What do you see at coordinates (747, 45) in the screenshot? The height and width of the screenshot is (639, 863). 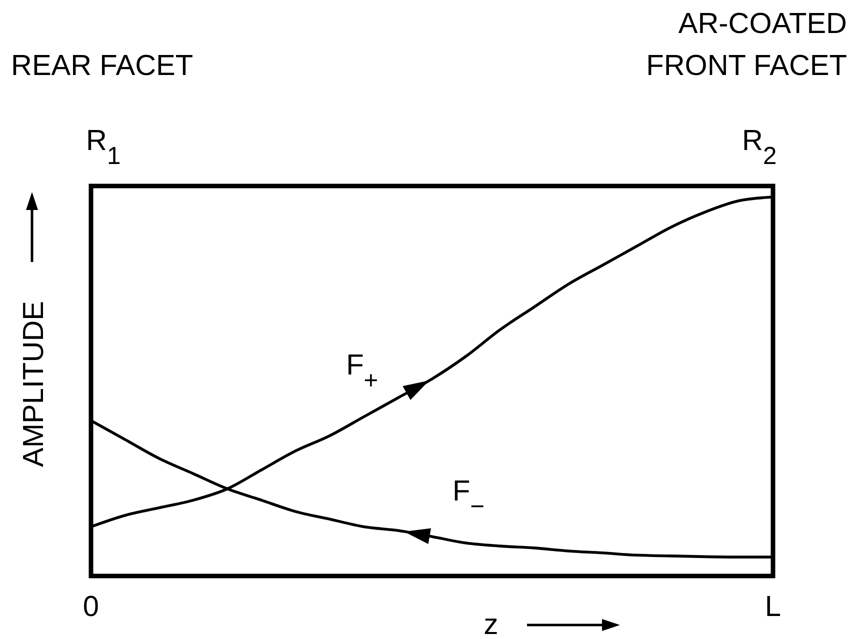 I see `text: AR-COATED FRONT FACET` at bounding box center [747, 45].